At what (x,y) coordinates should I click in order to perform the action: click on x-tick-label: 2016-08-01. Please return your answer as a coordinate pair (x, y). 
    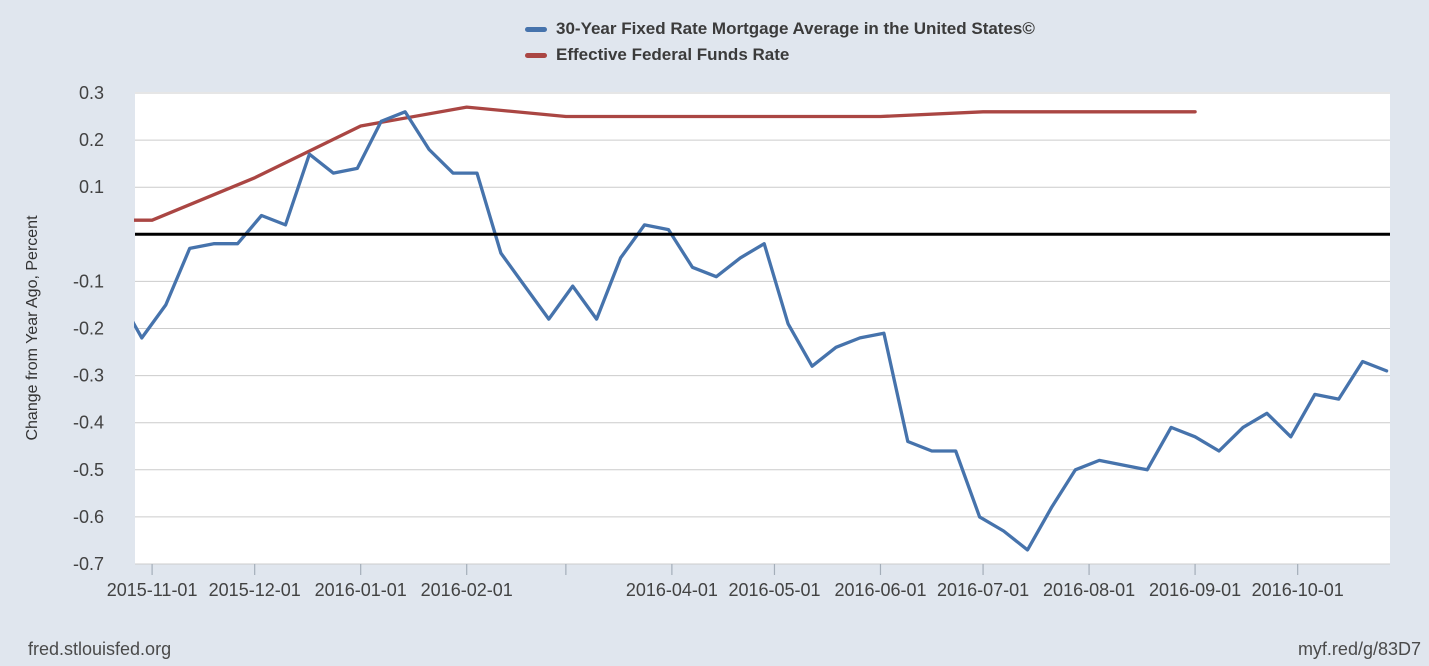
    Looking at the image, I should click on (1089, 590).